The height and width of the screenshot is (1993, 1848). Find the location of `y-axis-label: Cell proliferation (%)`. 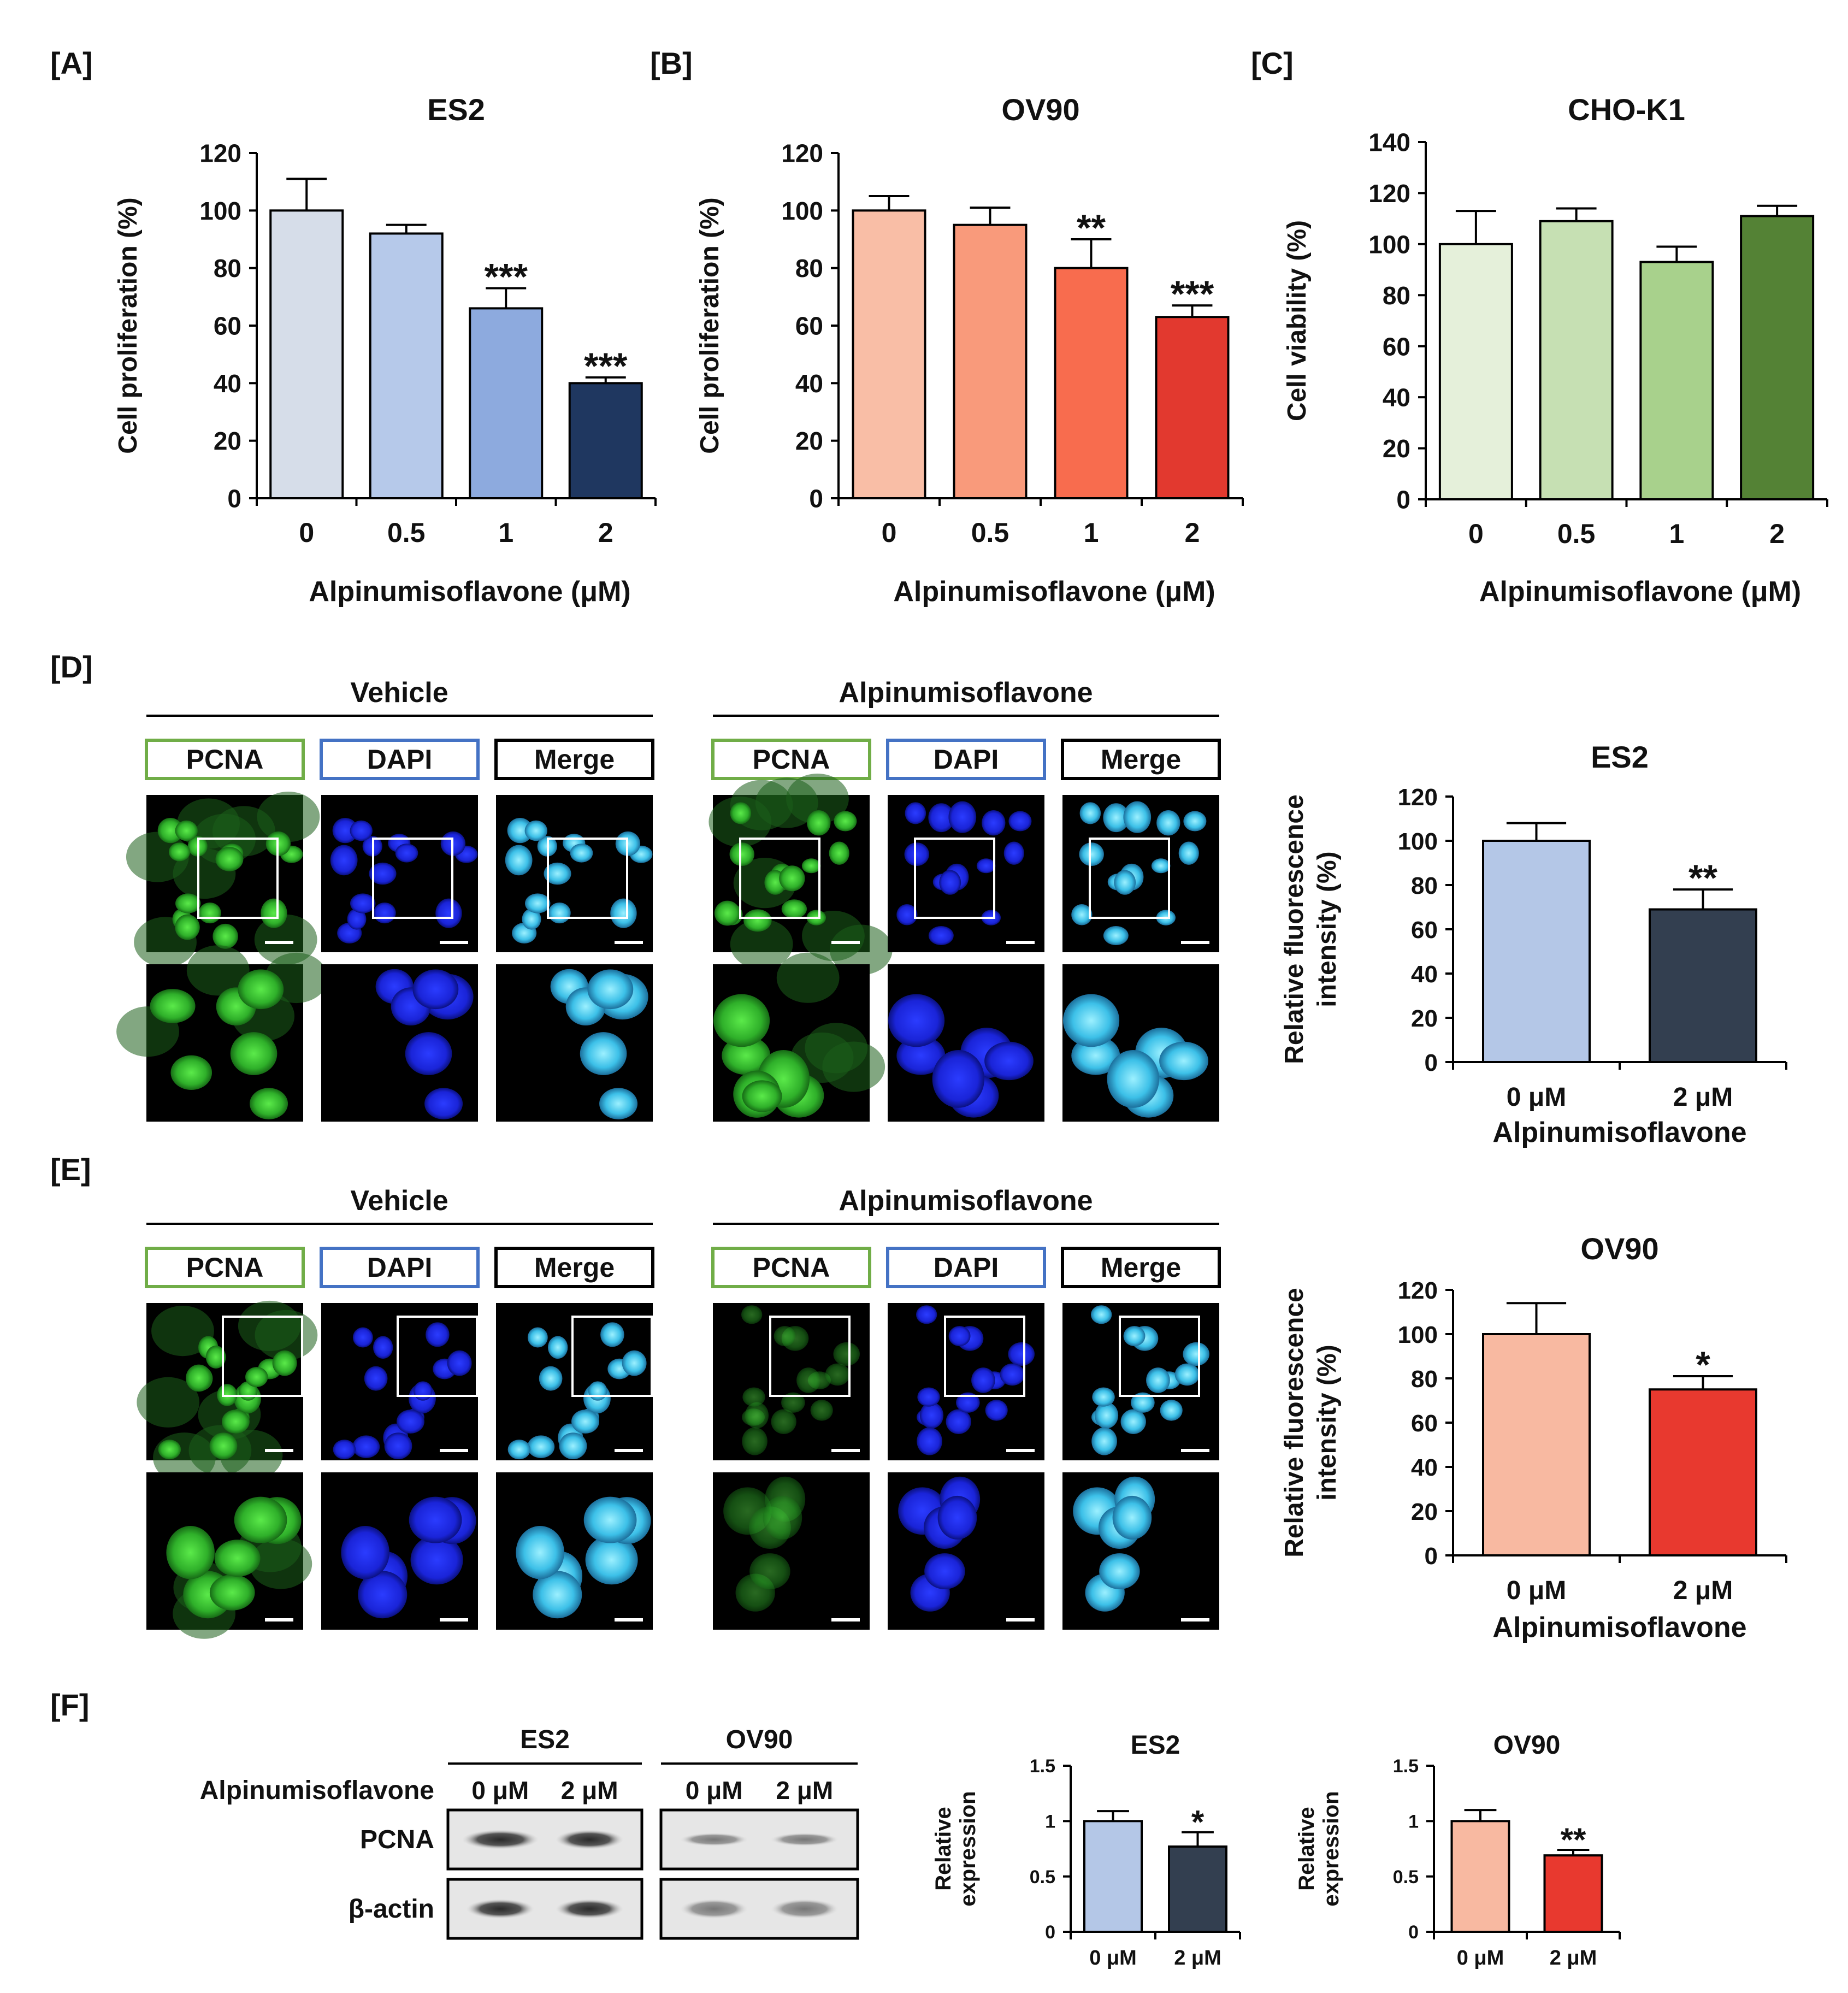

y-axis-label: Cell proliferation (%) is located at coordinates (709, 325).